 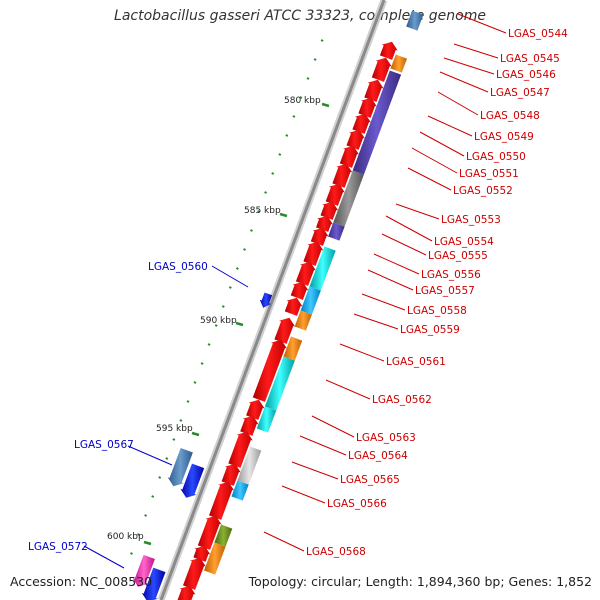 I want to click on gene-label: LGAS_0554, so click(x=464, y=242).